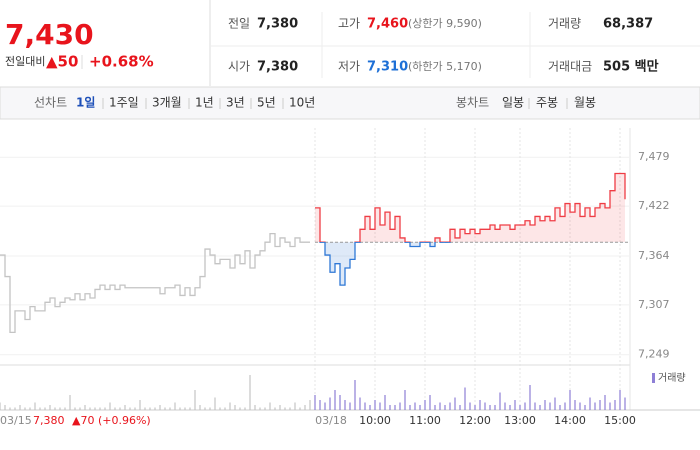 The image size is (700, 450). What do you see at coordinates (631, 67) in the screenshot?
I see `stat-value: 505 백만` at bounding box center [631, 67].